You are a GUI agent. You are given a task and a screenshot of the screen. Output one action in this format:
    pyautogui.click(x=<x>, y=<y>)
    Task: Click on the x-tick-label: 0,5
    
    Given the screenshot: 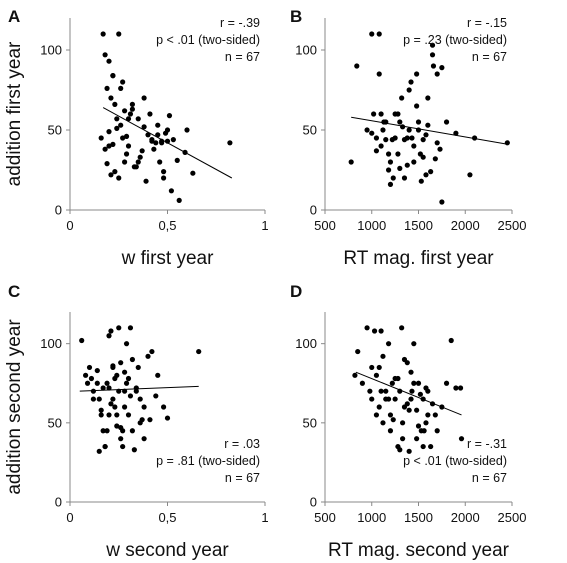 What is the action you would take?
    pyautogui.click(x=167, y=225)
    